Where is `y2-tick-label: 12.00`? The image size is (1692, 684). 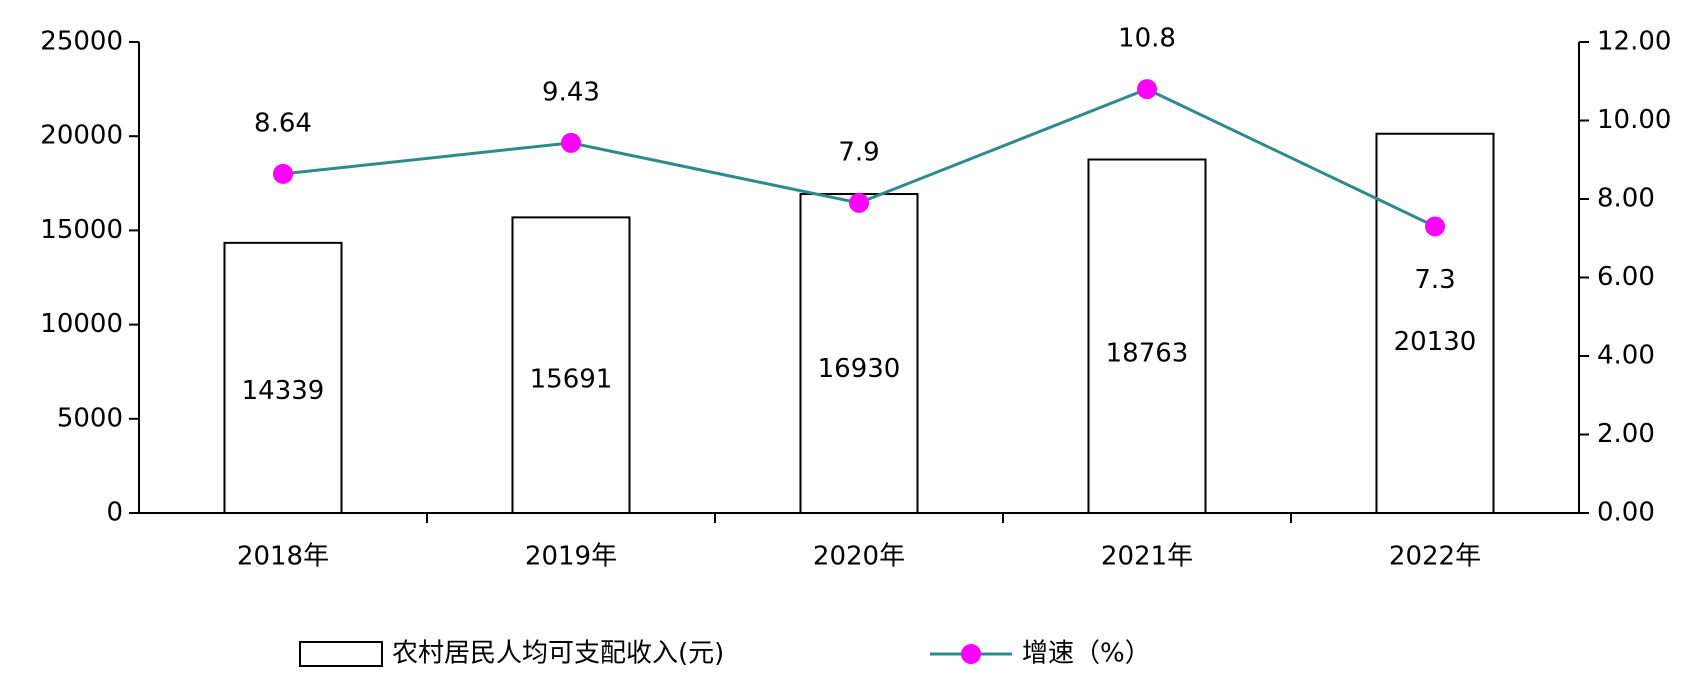 y2-tick-label: 12.00 is located at coordinates (1634, 42).